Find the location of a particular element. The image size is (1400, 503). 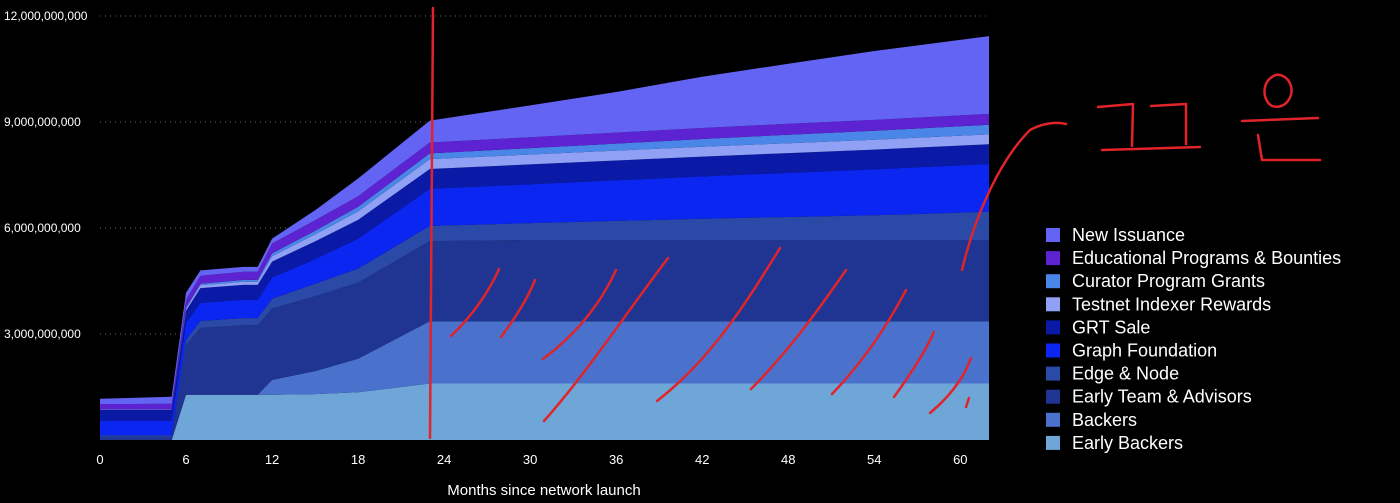

y-tick-label: 12,000,000,000 is located at coordinates (46, 16).